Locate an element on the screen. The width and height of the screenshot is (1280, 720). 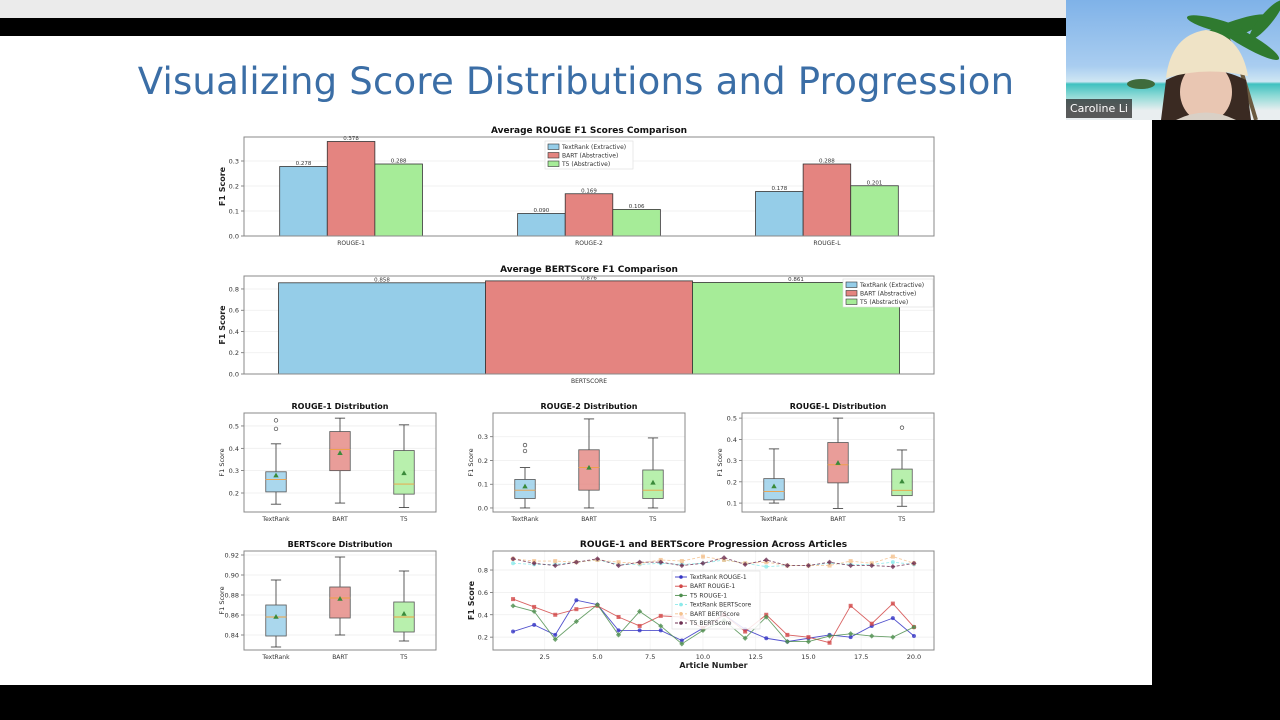
y-tick-label: 0.5 is located at coordinates (732, 419).